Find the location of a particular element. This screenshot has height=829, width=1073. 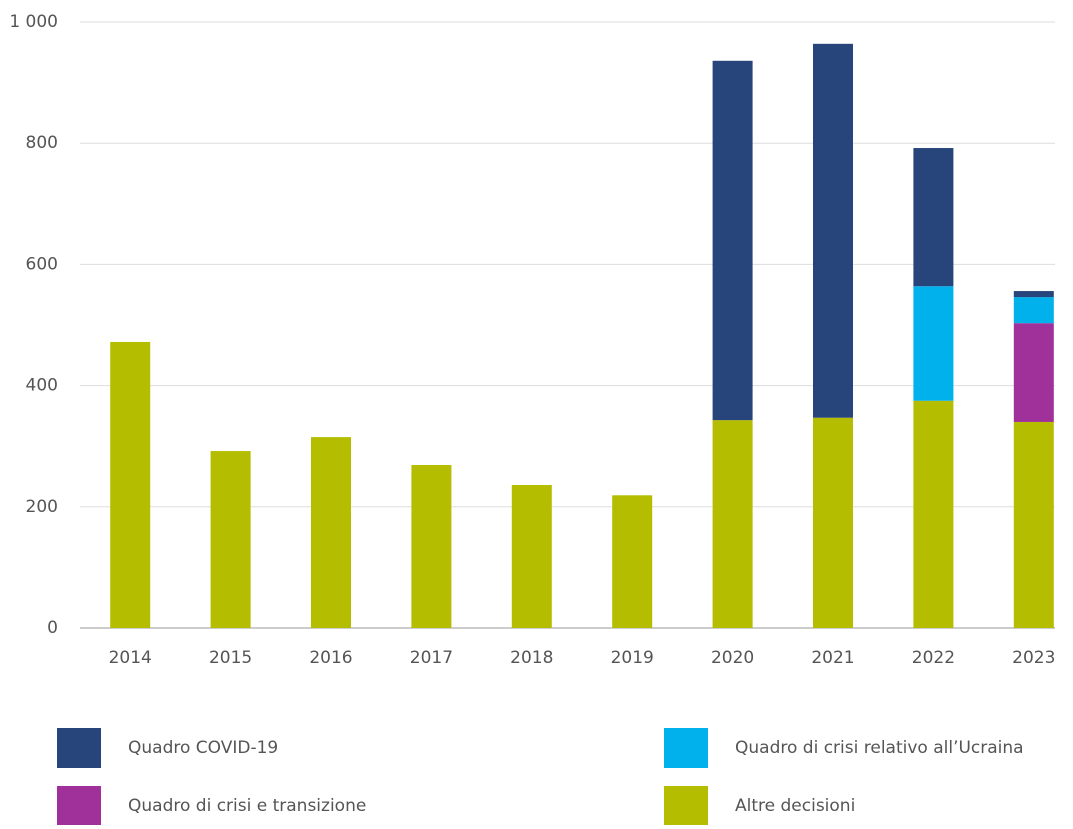

x-tick-label: 2017 is located at coordinates (431, 658).